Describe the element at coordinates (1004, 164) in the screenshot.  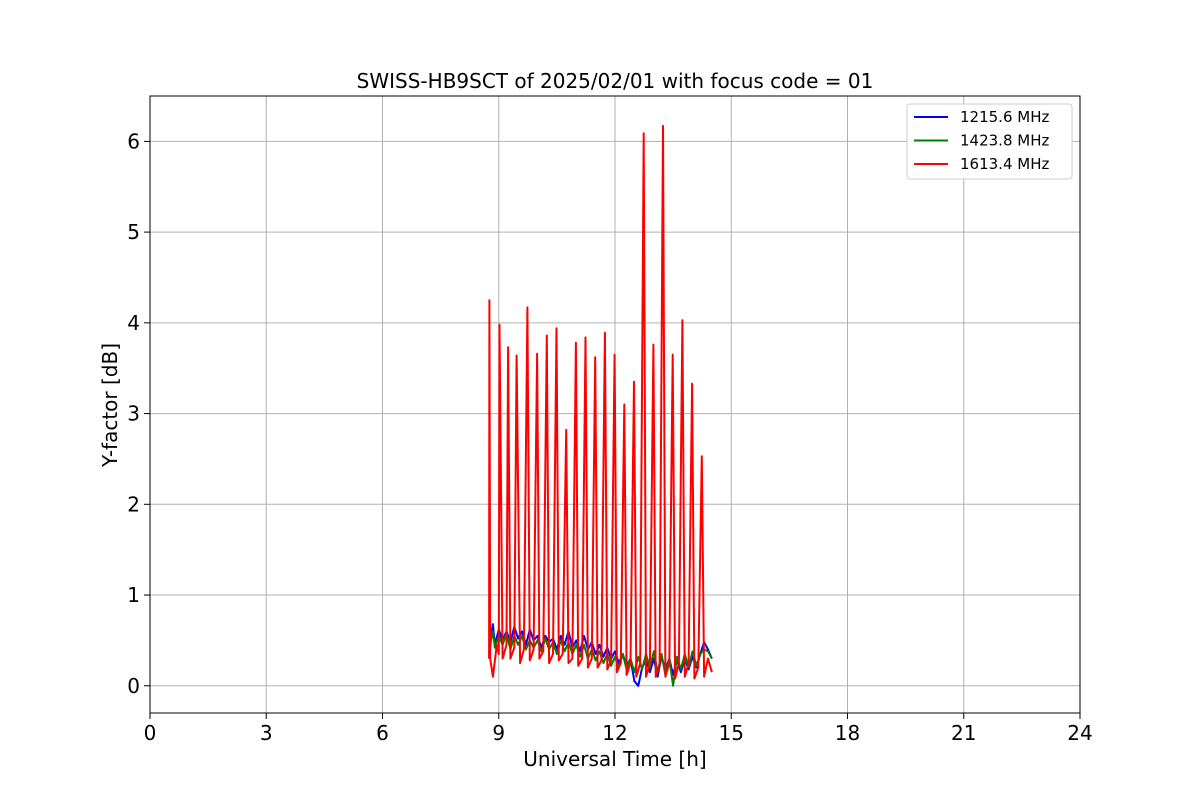
I see `legend-label: 1613.4 MHz` at that location.